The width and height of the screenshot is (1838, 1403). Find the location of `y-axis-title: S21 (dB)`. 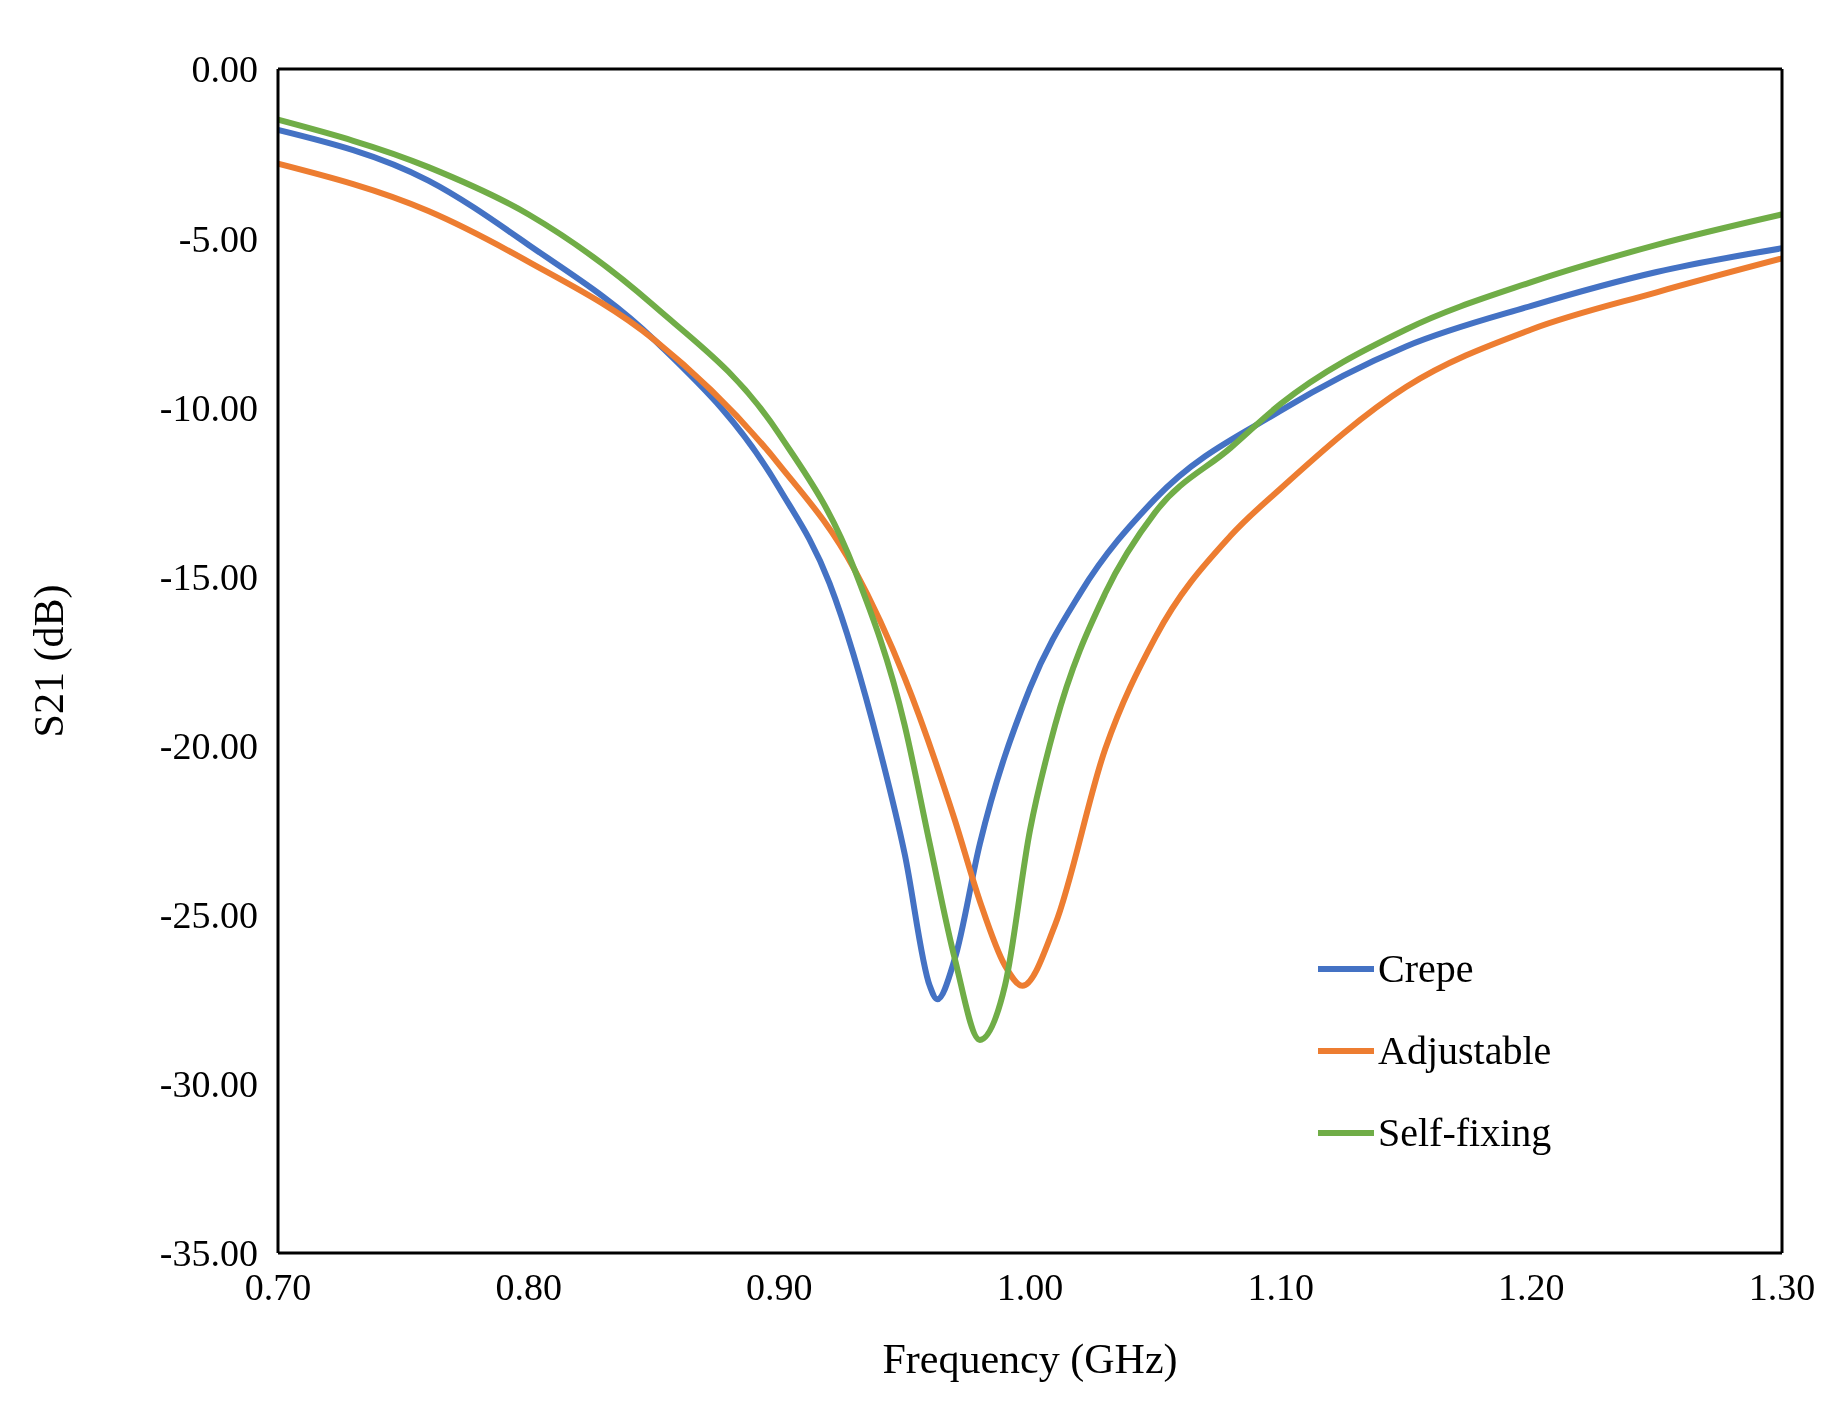

y-axis-title: S21 (dB) is located at coordinates (49, 661).